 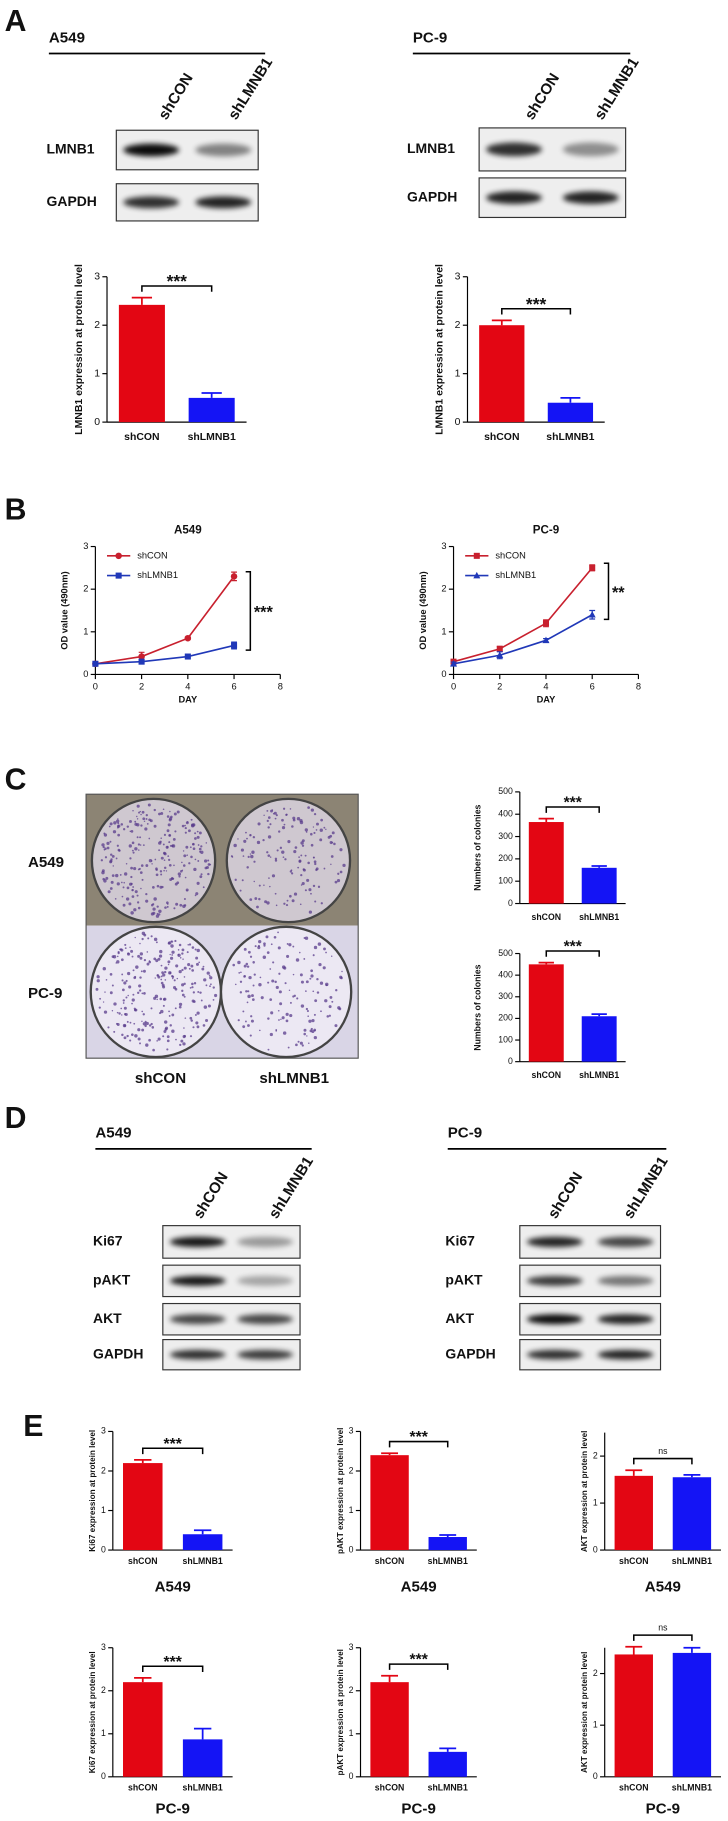 I want to click on y-tick-label: 200, so click(x=505, y=1018).